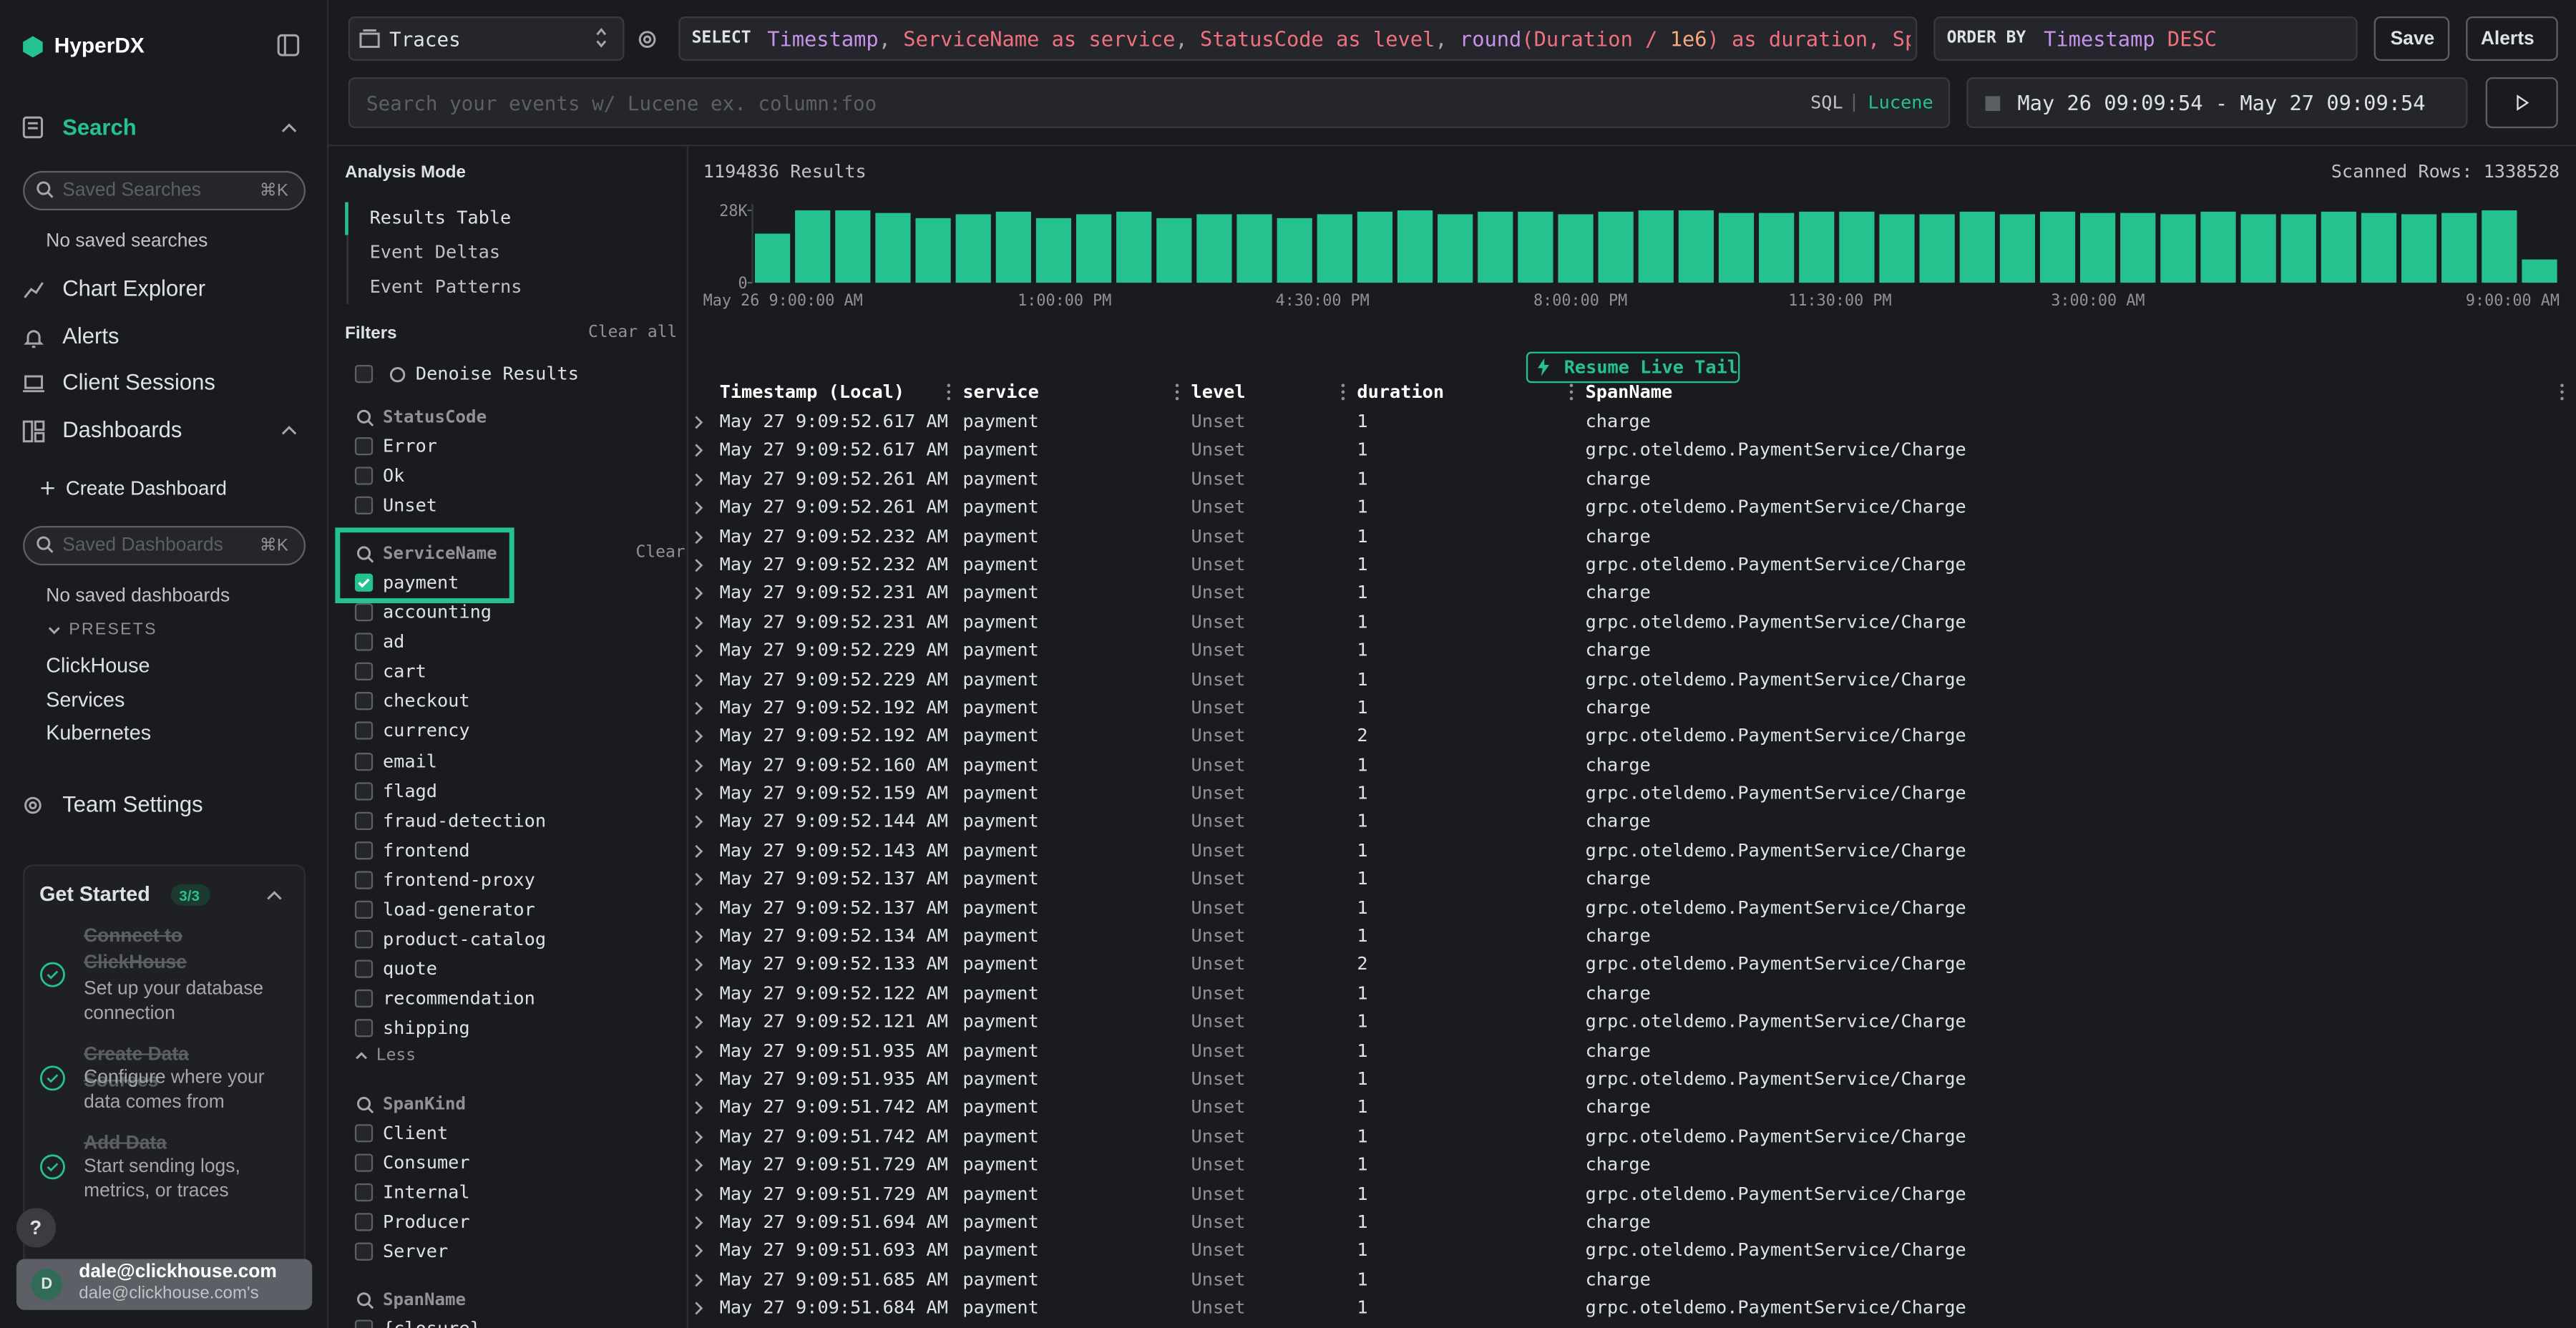 The width and height of the screenshot is (2576, 1328). I want to click on filter-option: flagd, so click(410, 791).